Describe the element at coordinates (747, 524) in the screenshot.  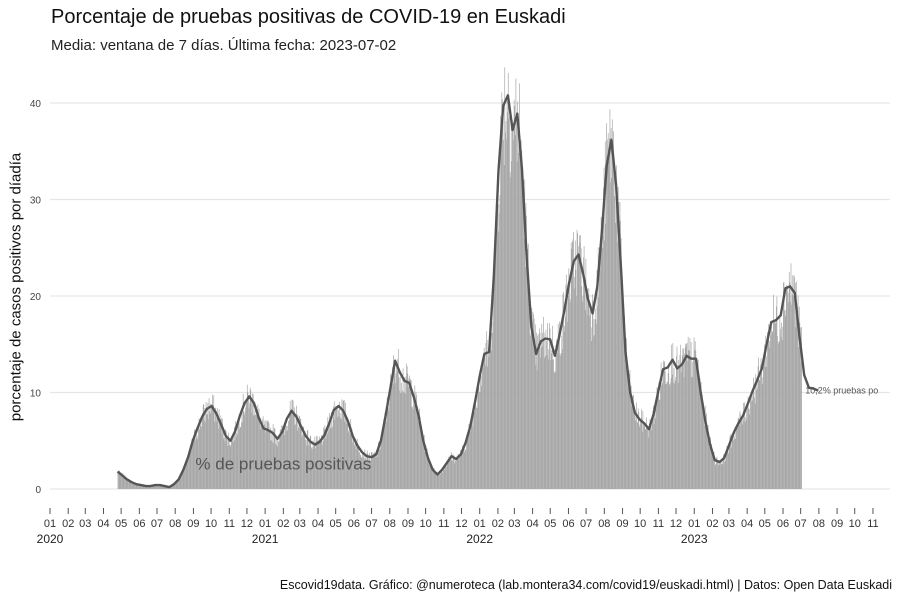
I see `x-tick-label: 04` at that location.